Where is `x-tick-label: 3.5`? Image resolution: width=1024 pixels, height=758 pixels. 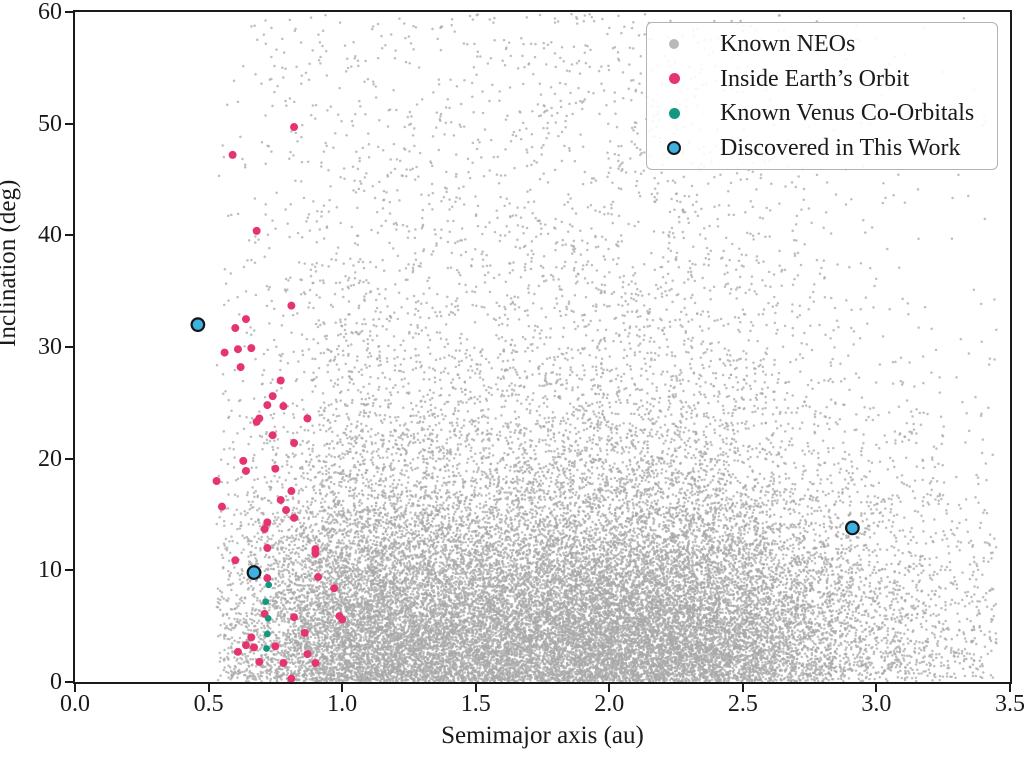
x-tick-label: 3.5 is located at coordinates (1009, 704).